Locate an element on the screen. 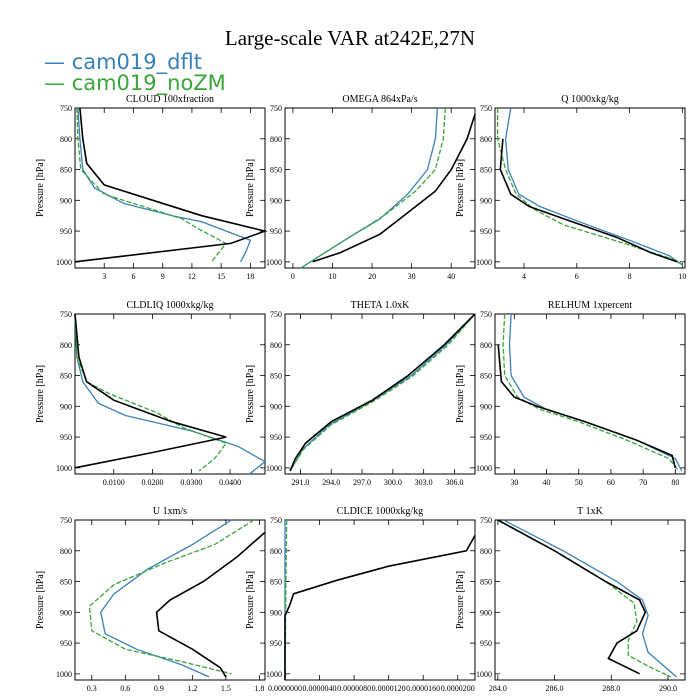 The height and width of the screenshot is (700, 700). panel-title: Q 1000xkg/kg is located at coordinates (590, 99).